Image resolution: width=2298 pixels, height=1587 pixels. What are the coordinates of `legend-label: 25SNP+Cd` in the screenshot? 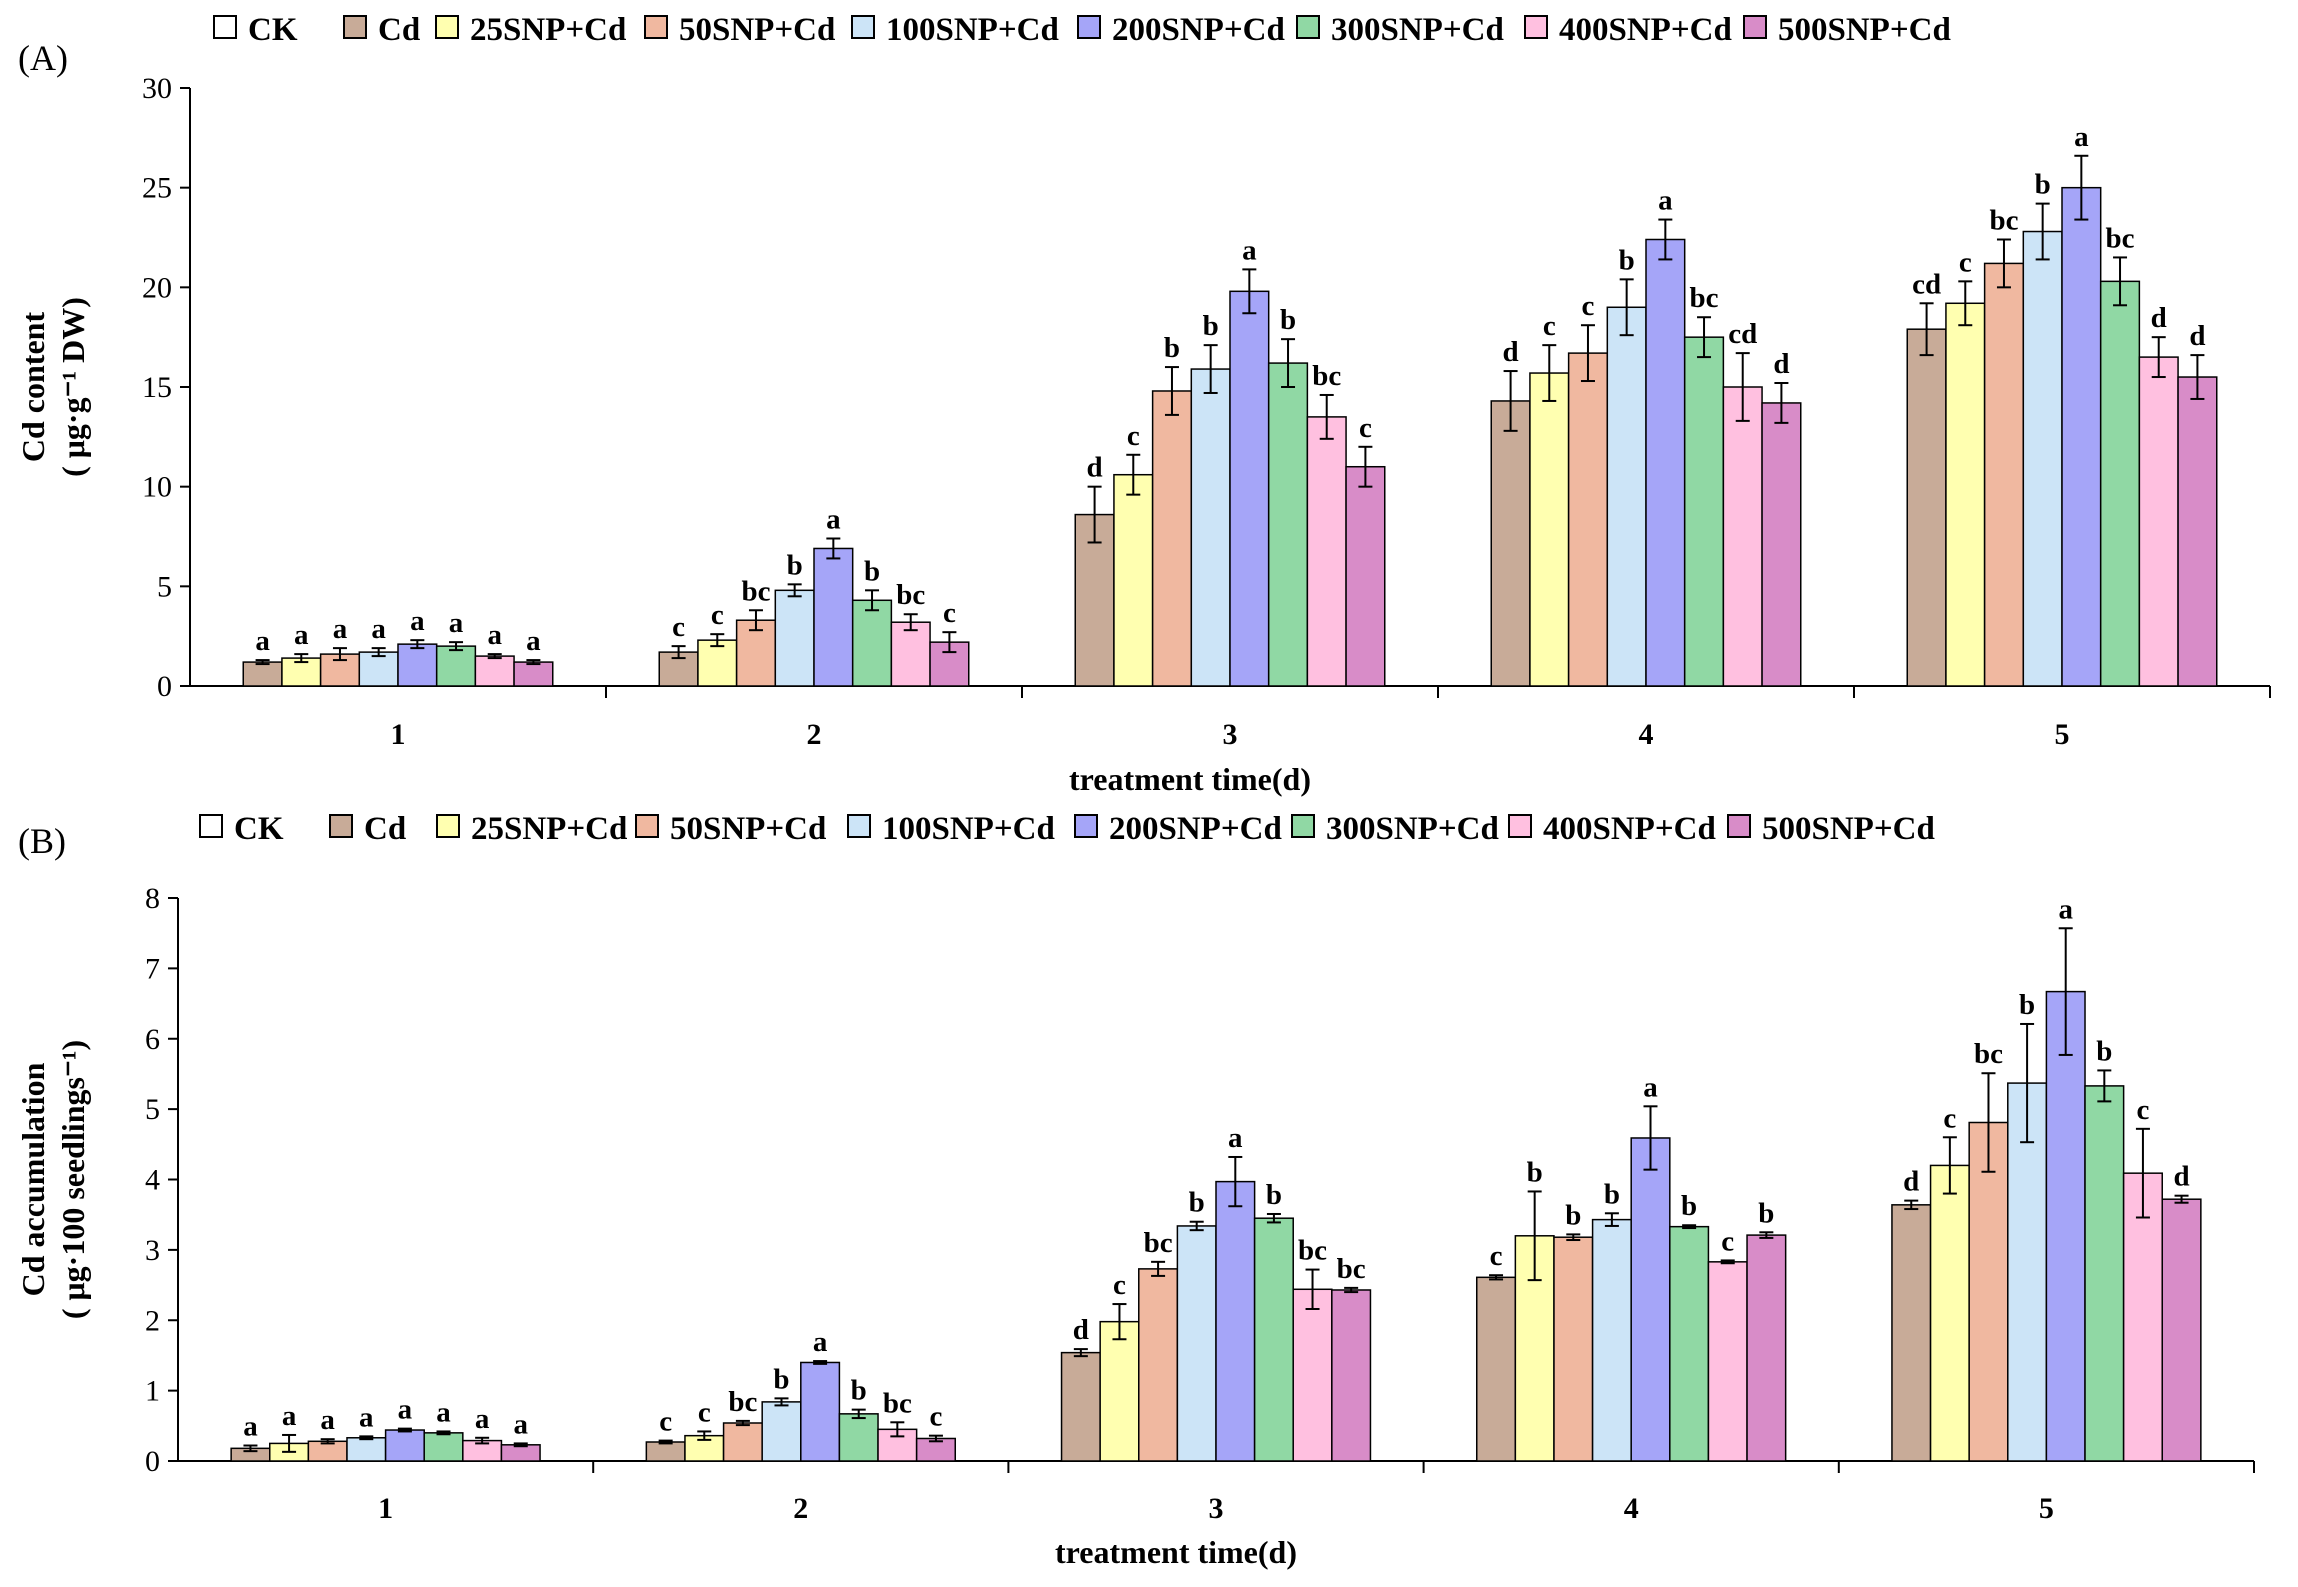 It's located at (548, 30).